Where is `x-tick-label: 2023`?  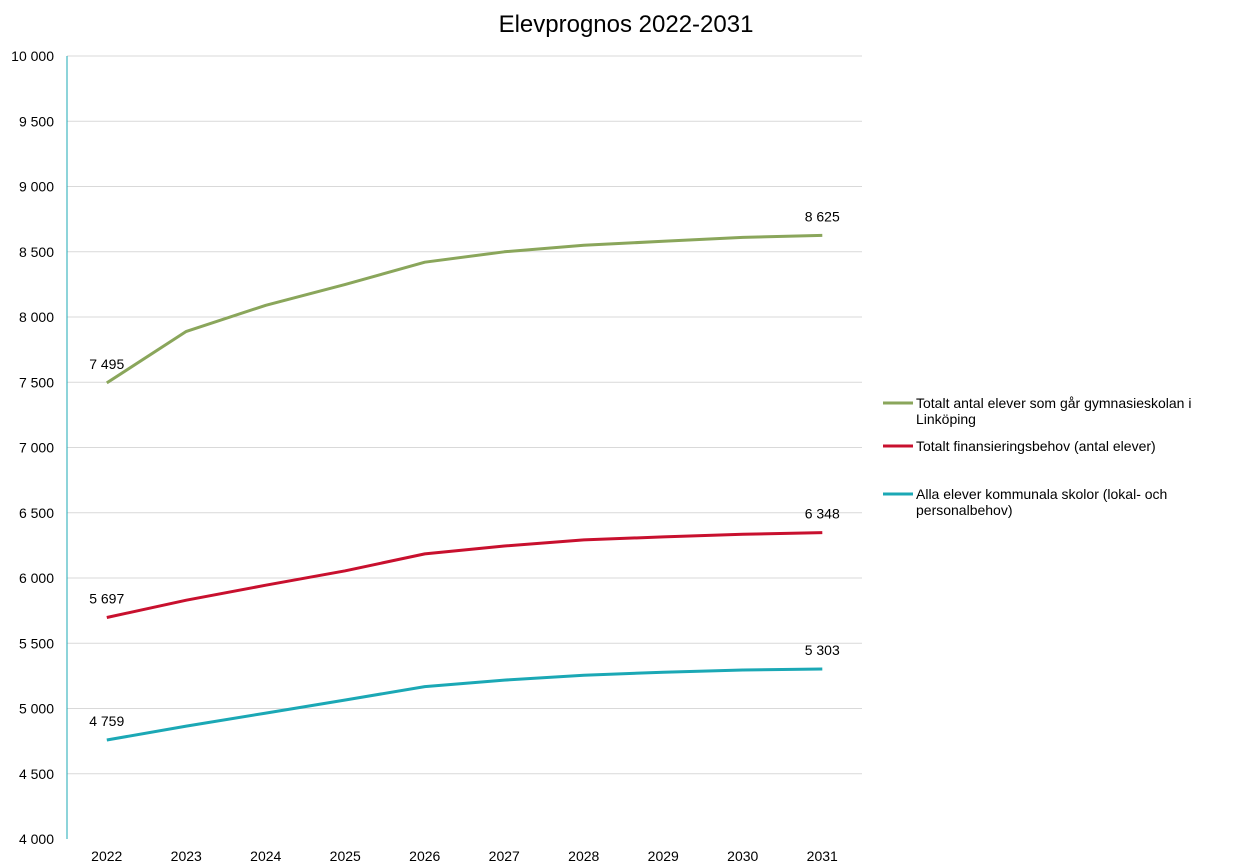
x-tick-label: 2023 is located at coordinates (186, 856).